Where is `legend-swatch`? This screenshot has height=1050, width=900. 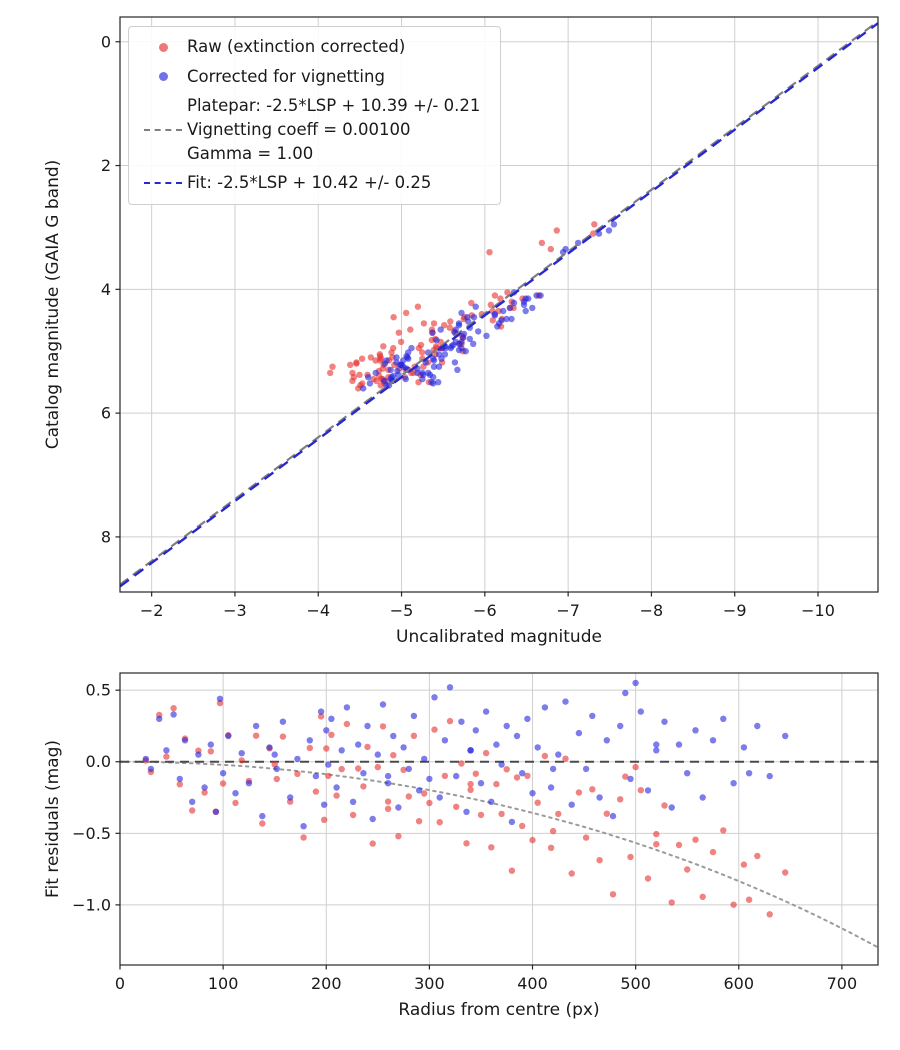
legend-swatch is located at coordinates (163, 130).